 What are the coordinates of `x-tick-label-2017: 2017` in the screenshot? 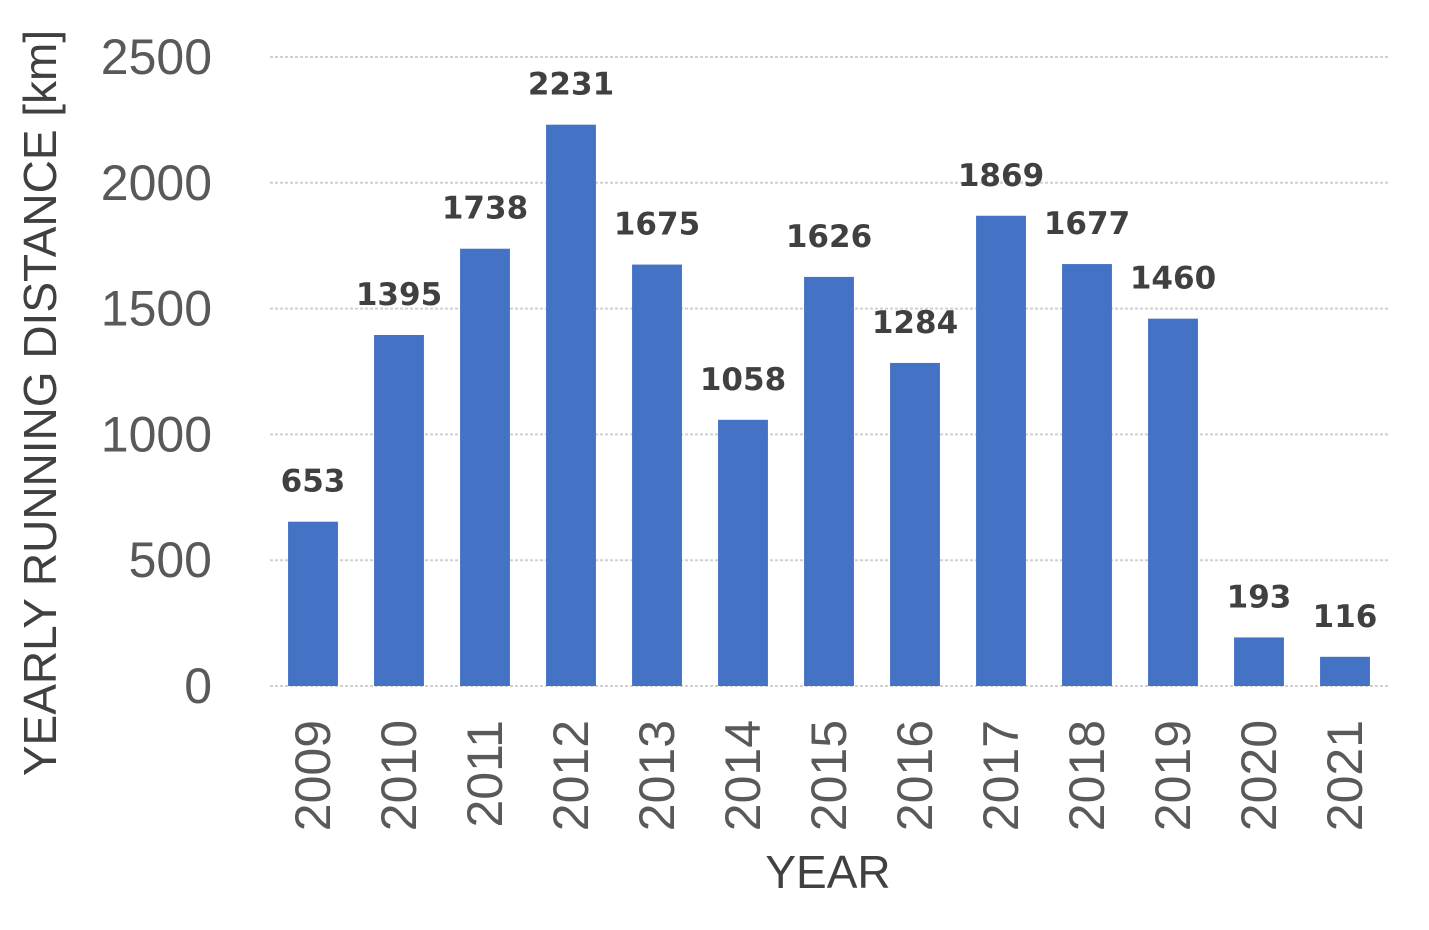 It's located at (1001, 775).